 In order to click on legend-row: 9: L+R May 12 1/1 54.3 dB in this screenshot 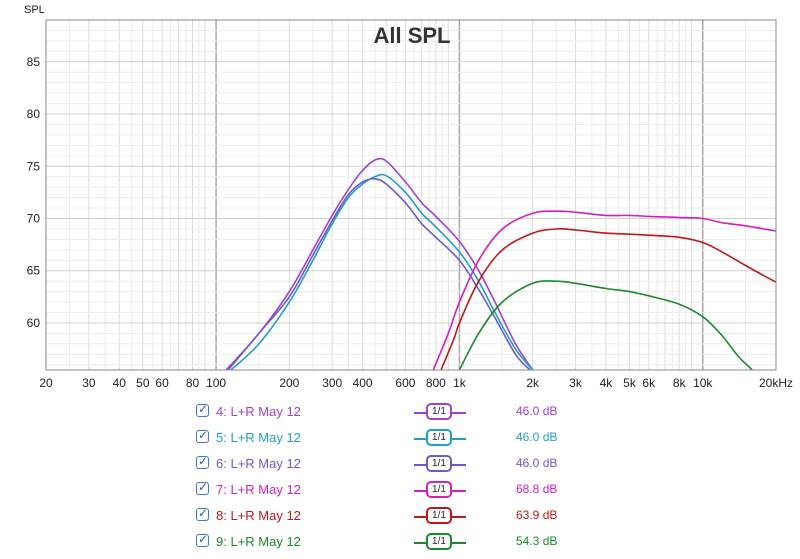, I will do `click(406, 541)`.